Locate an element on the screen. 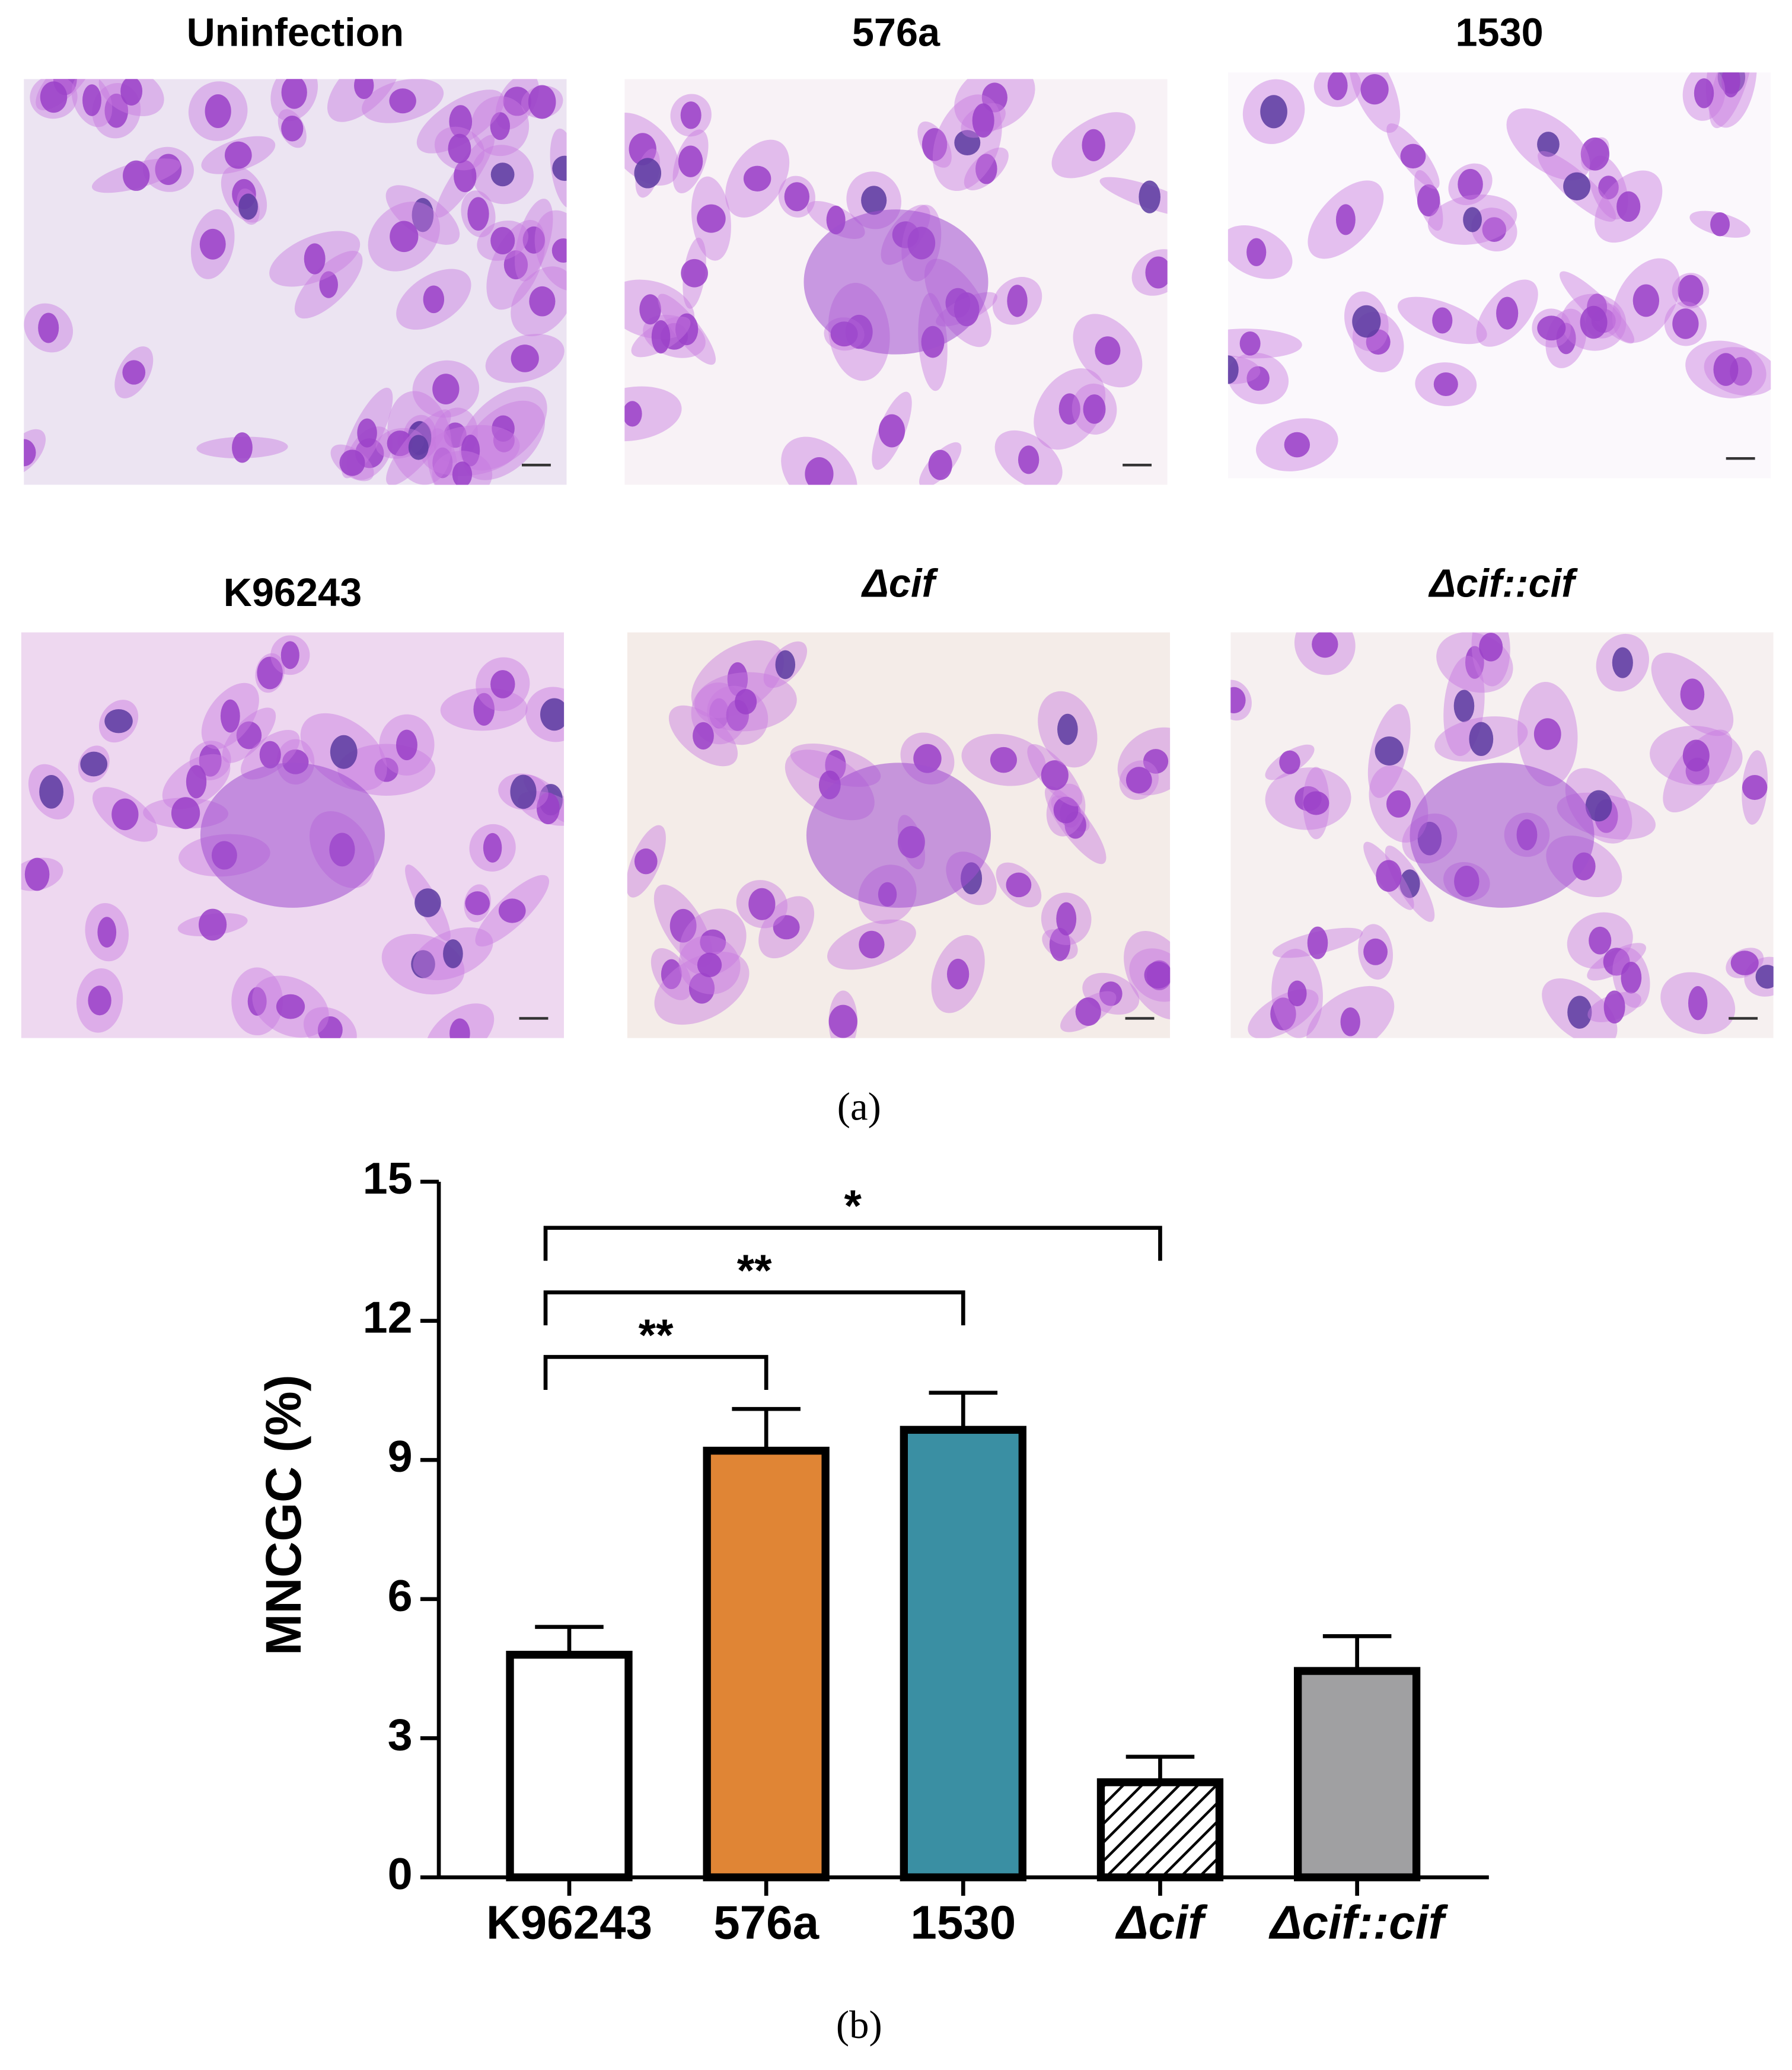 The image size is (1792, 2070). y-tick-label: 0 is located at coordinates (400, 1874).